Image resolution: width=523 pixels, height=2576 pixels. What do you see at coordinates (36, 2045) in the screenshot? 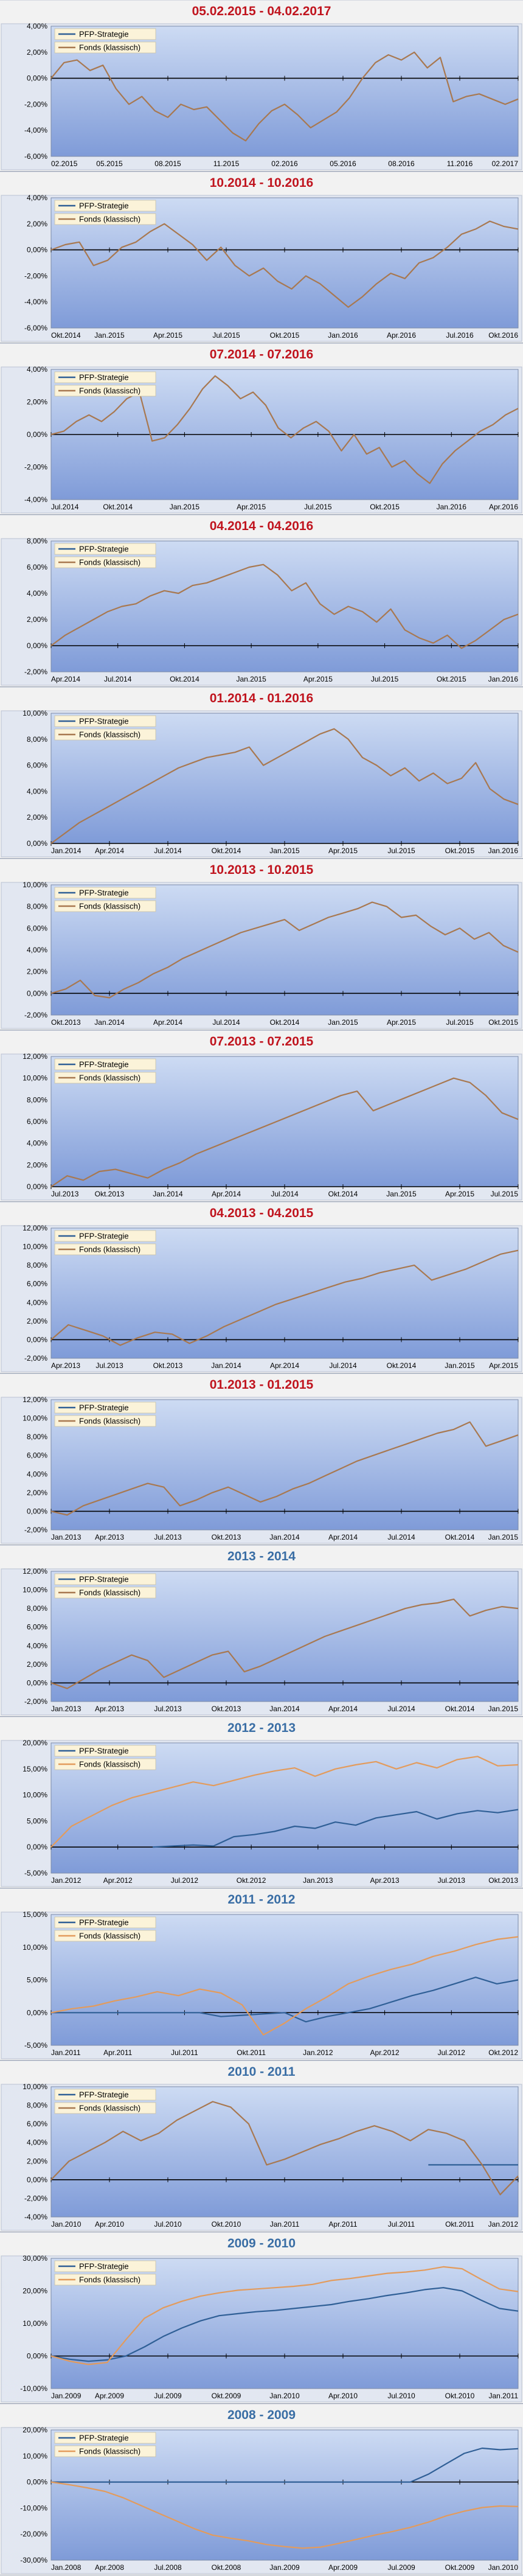
I see `y-tick-label: -5,00%` at bounding box center [36, 2045].